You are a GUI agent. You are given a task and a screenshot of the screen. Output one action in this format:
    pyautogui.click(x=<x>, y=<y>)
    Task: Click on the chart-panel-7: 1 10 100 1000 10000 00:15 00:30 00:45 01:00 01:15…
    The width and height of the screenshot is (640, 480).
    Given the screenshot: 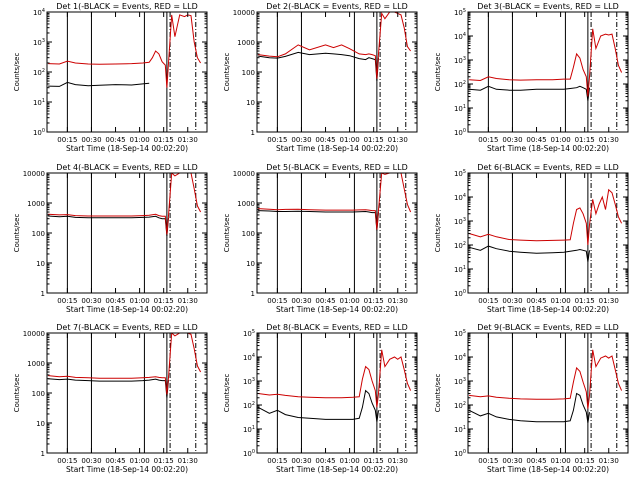 What is the action you would take?
    pyautogui.click(x=110, y=398)
    